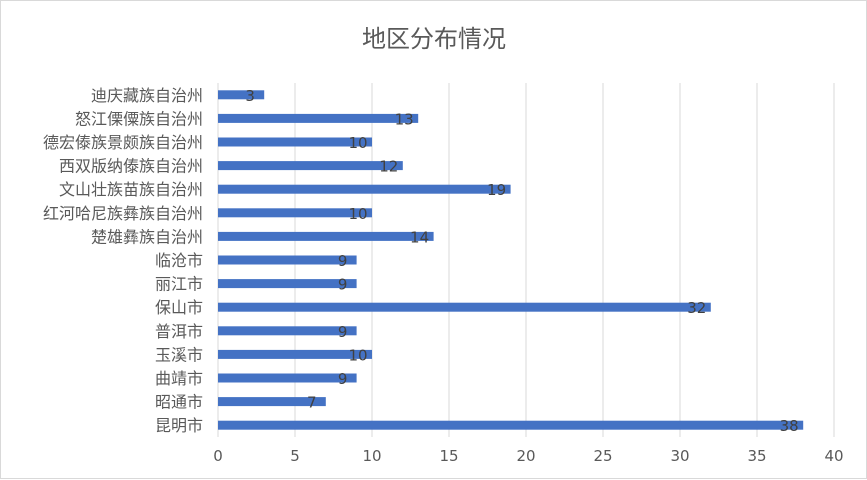 Image resolution: width=867 pixels, height=480 pixels. I want to click on data-label: 19, so click(496, 190).